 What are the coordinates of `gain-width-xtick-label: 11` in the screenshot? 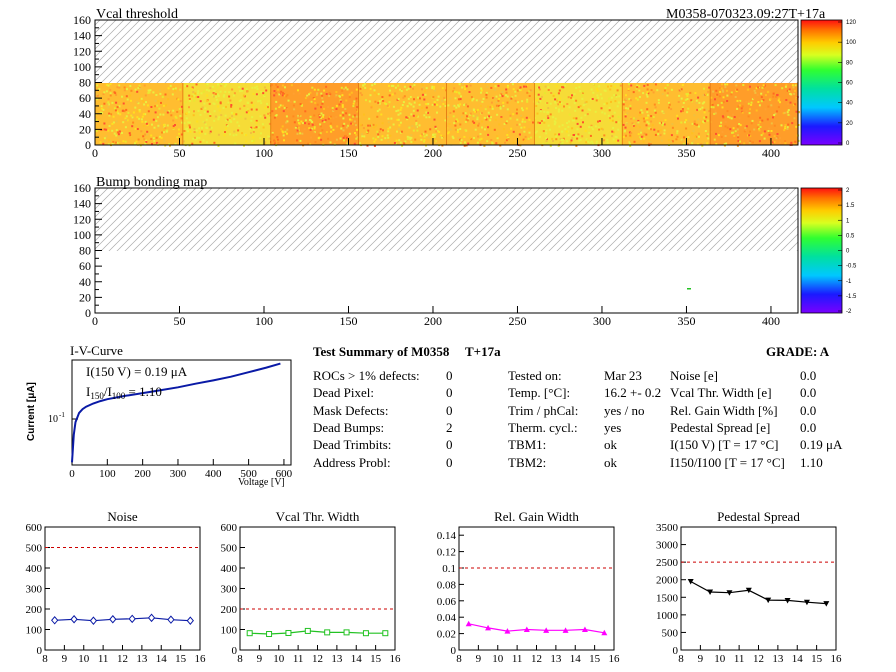 It's located at (517, 659).